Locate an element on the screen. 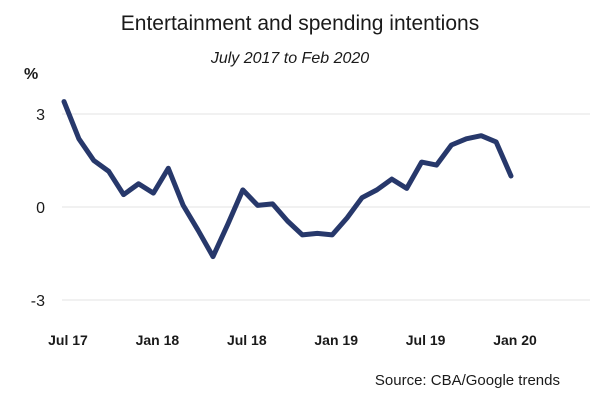  y-axis-unit-label: % is located at coordinates (31, 74).